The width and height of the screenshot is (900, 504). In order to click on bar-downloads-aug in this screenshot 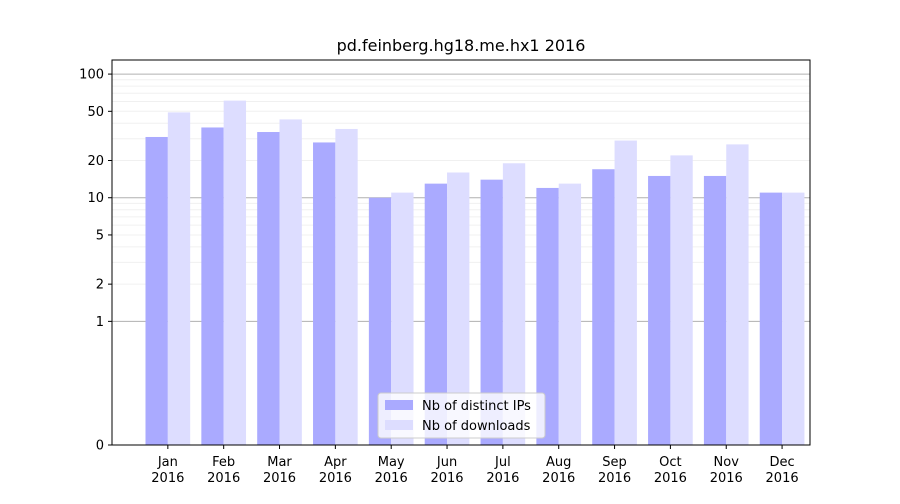, I will do `click(570, 314)`.